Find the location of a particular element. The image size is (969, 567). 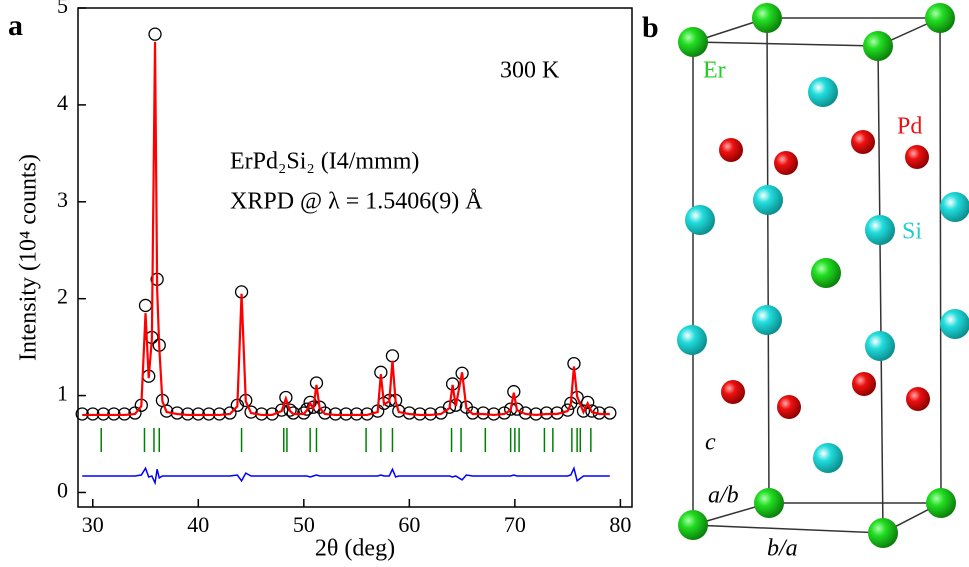

atom-label: Pd is located at coordinates (909, 127).